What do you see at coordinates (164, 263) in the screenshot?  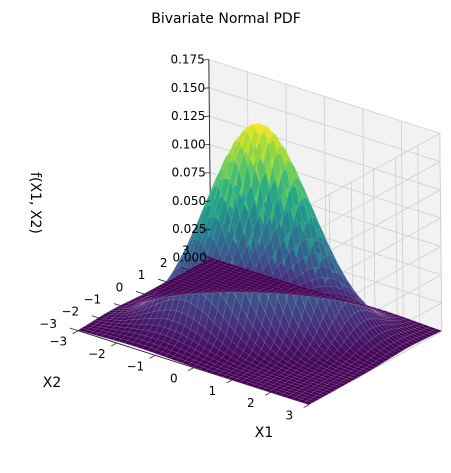 I see `y-tick-label: 2` at bounding box center [164, 263].